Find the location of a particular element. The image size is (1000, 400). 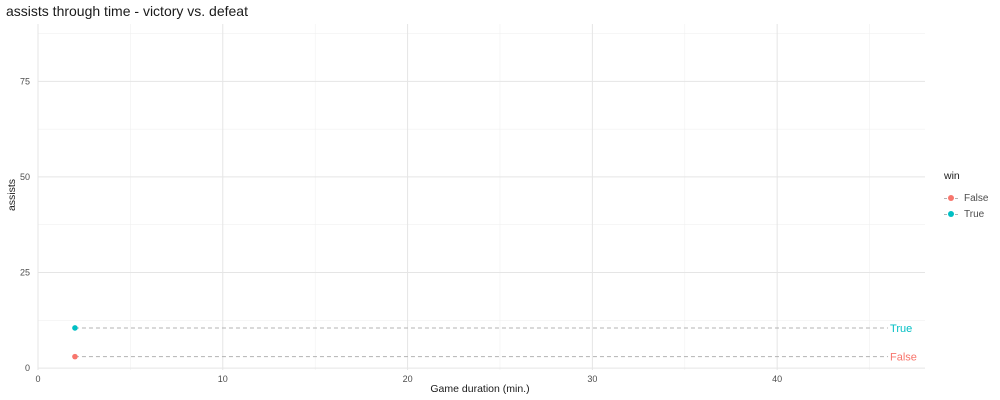

legend: win False True is located at coordinates (970, 196).